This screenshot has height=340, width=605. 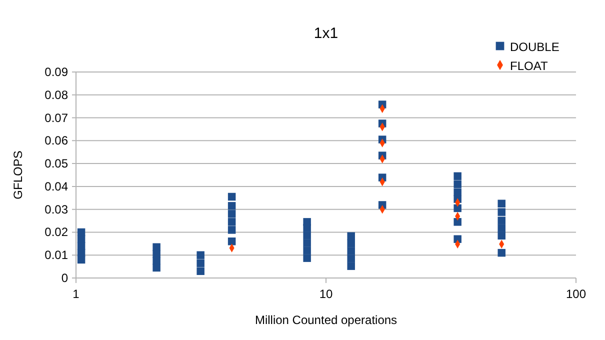 I want to click on x-axis-title: Million Counted operations, so click(x=326, y=320).